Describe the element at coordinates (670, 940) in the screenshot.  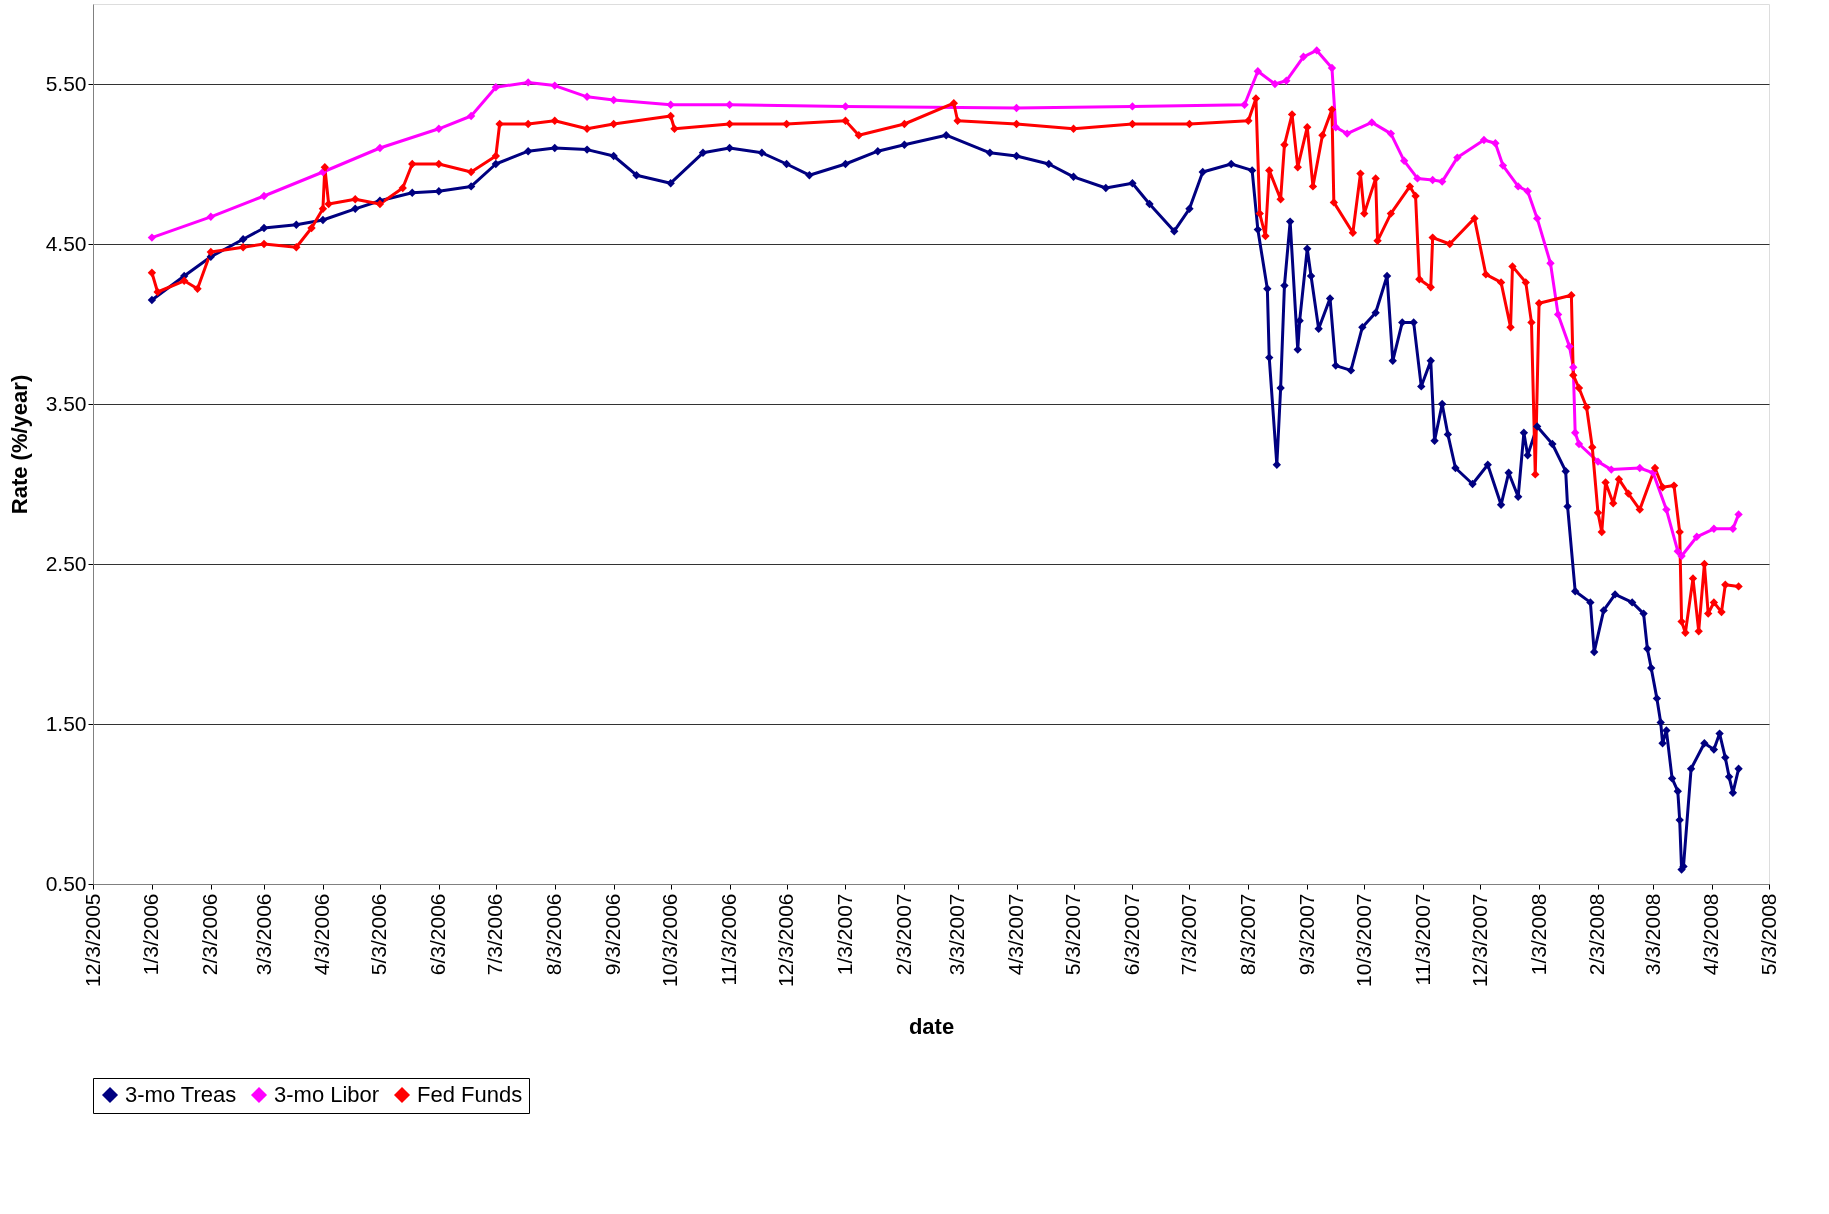
I see `x-tick-label: 10/3/2006` at that location.